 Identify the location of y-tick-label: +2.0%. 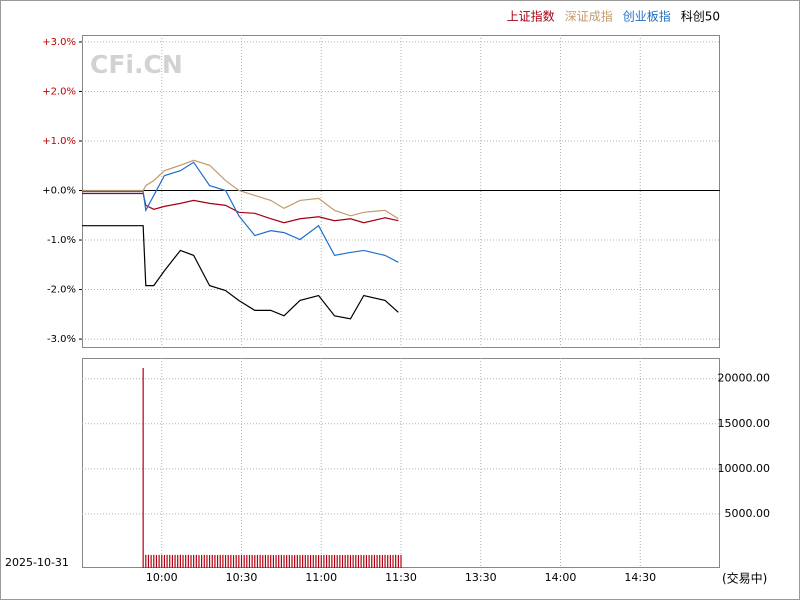
(59, 91).